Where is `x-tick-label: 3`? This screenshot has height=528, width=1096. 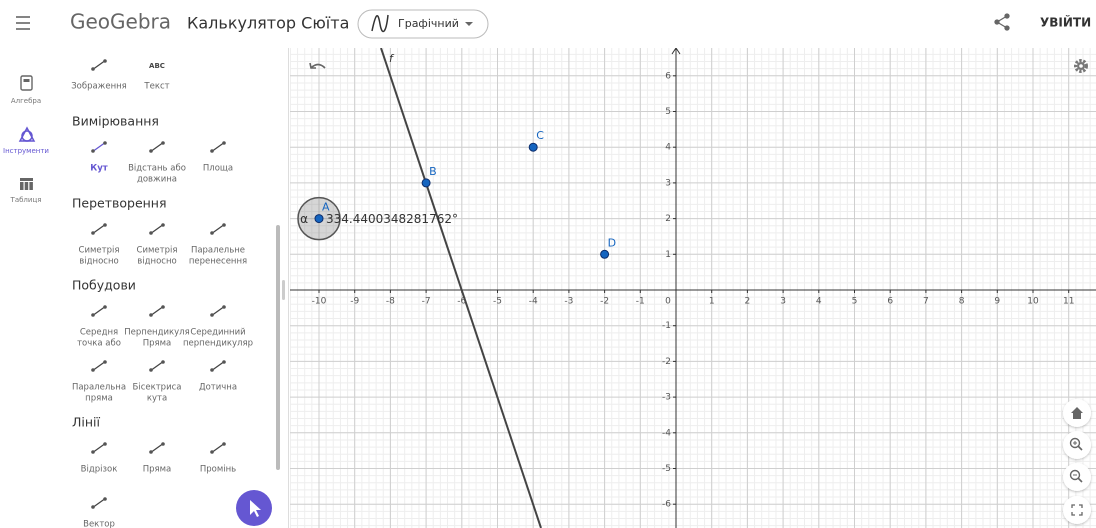
x-tick-label: 3 is located at coordinates (783, 302).